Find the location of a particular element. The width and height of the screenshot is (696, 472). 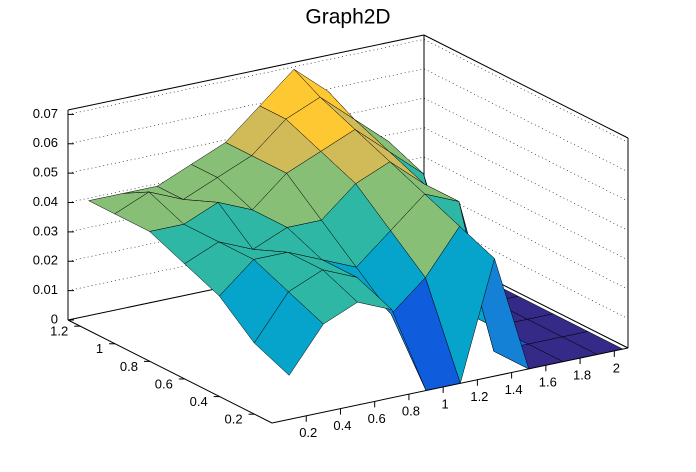

y-tick-label: 1 is located at coordinates (99, 348).